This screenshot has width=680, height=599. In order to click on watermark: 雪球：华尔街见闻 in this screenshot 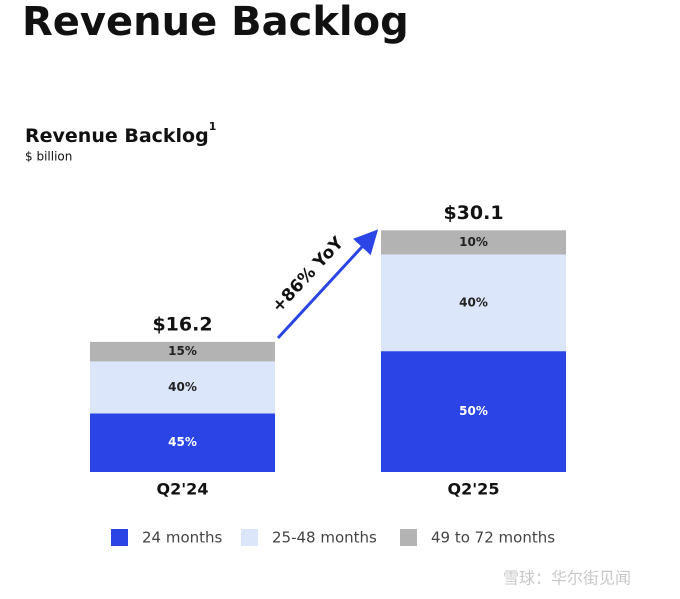, I will do `click(567, 578)`.